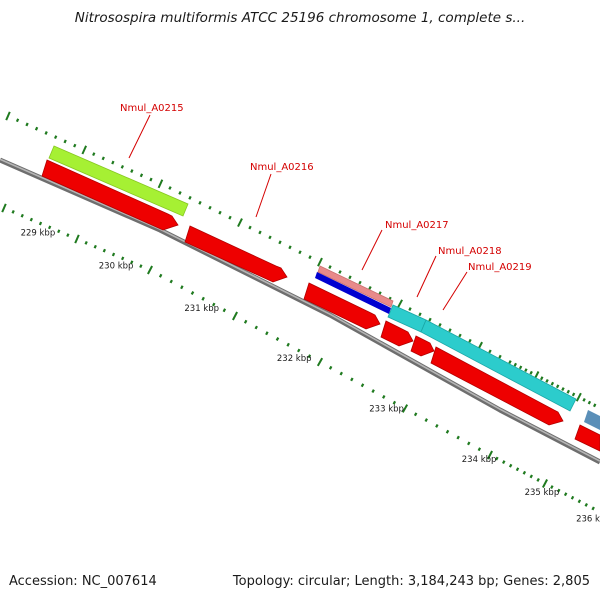 The width and height of the screenshot is (600, 600). Describe the element at coordinates (201, 309) in the screenshot. I see `tick-label: 231 kbp` at that location.